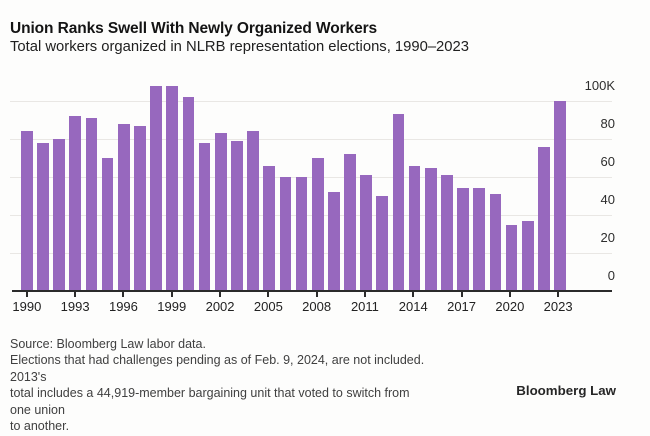 This screenshot has width=650, height=436. I want to click on bar-1991, so click(43, 216).